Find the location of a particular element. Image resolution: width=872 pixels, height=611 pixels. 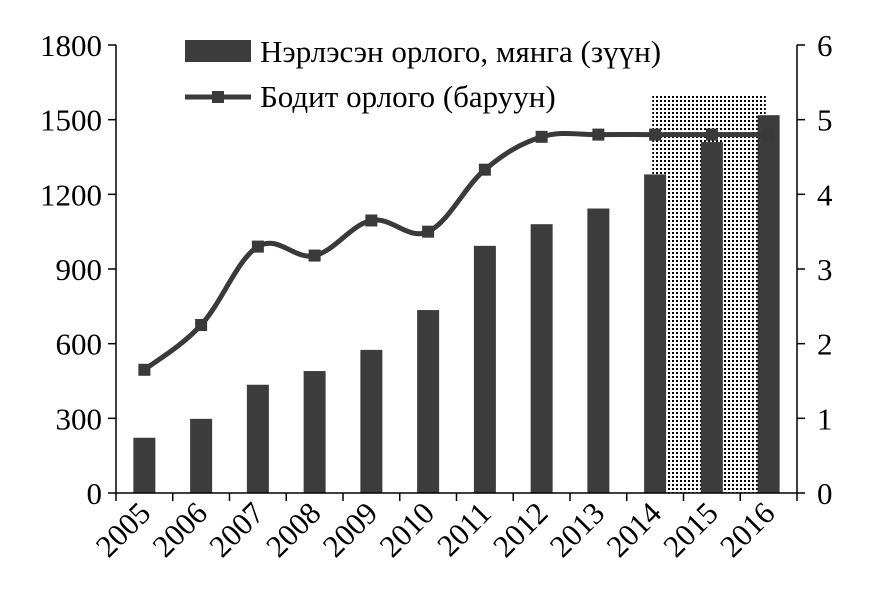

bar-2010 is located at coordinates (428, 401).